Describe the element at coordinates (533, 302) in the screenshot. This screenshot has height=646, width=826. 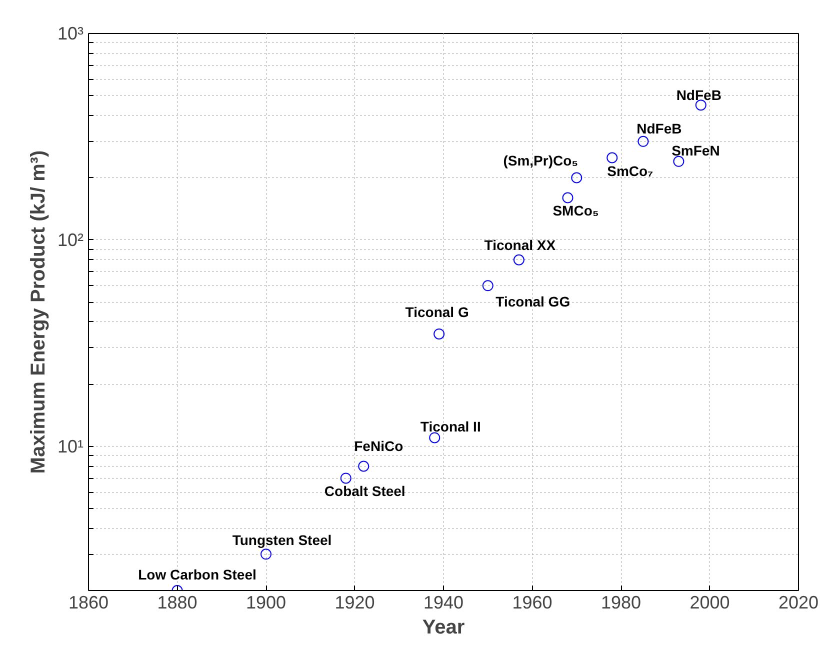
I see `annotation: Ticonal GG` at that location.